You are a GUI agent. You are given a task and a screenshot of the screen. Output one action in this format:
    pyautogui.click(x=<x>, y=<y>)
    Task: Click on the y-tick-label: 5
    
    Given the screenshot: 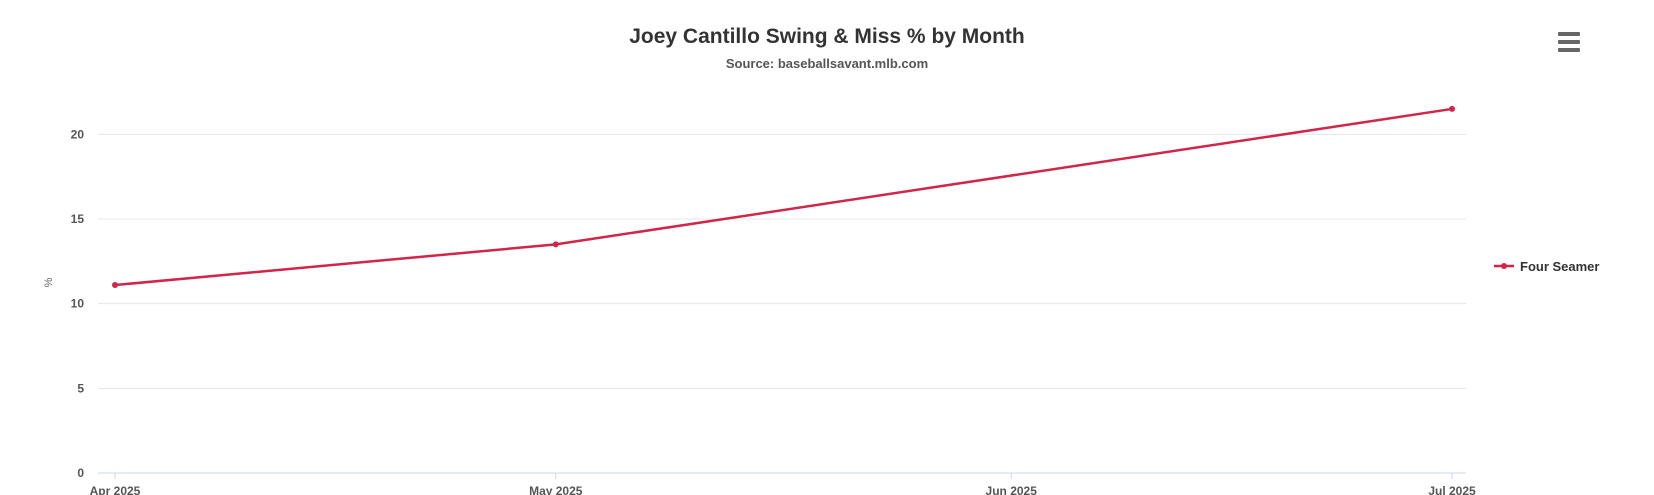 What is the action you would take?
    pyautogui.click(x=80, y=388)
    